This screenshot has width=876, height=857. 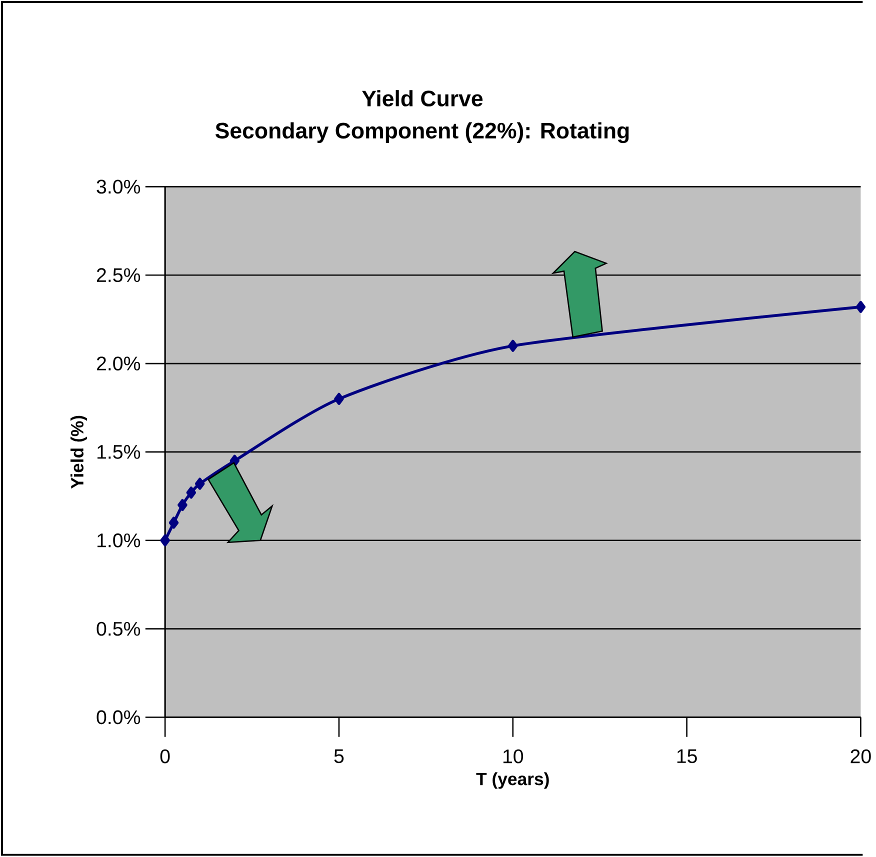 I want to click on x-tick-label: 0, so click(x=165, y=756).